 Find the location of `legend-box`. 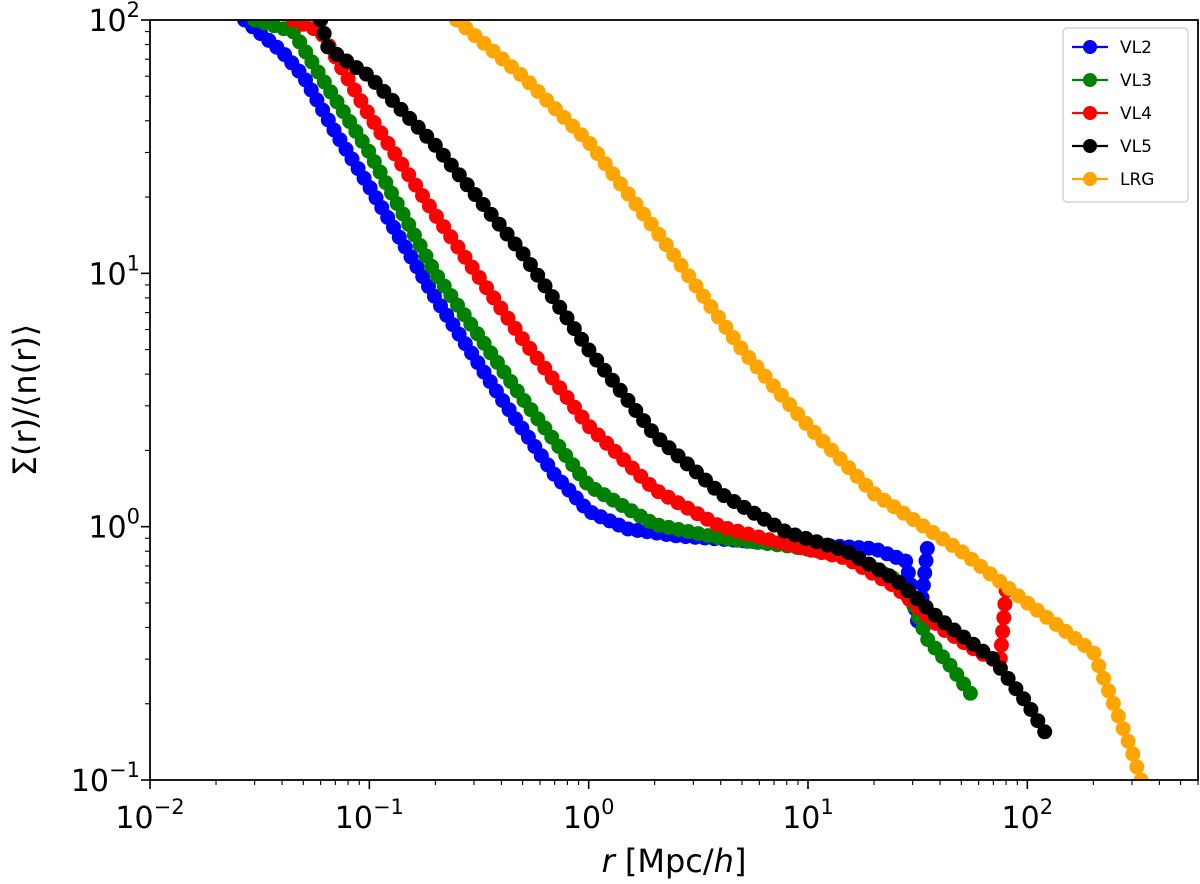

legend-box is located at coordinates (1125, 115).